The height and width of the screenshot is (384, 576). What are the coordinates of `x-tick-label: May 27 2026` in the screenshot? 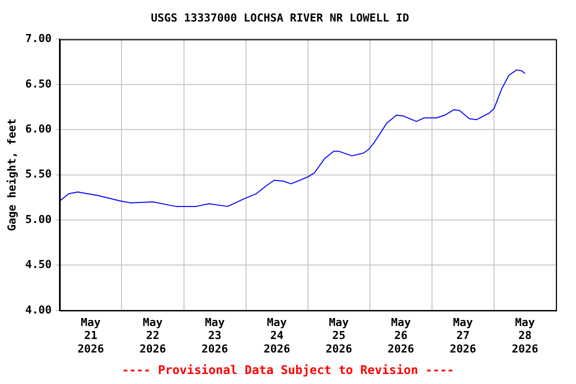 It's located at (463, 336).